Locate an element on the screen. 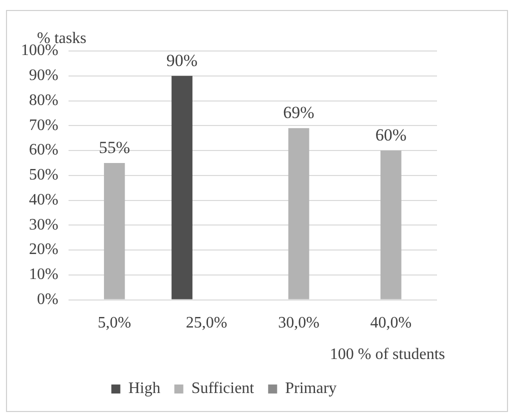 This screenshot has width=512, height=414. y-tick-label: 70% is located at coordinates (43, 125).